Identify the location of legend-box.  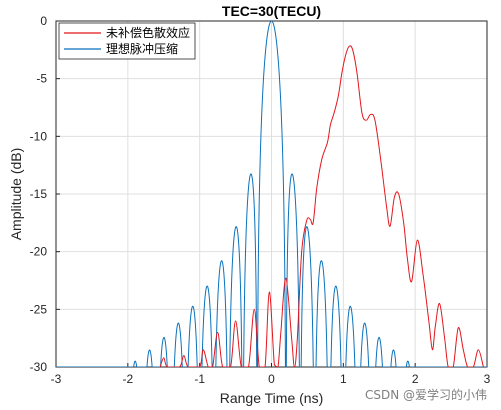
(127, 41).